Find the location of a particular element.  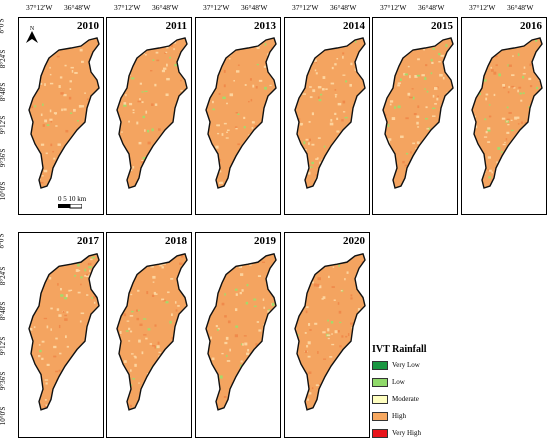

map-panel-2017: 2017 is located at coordinates (61, 335).